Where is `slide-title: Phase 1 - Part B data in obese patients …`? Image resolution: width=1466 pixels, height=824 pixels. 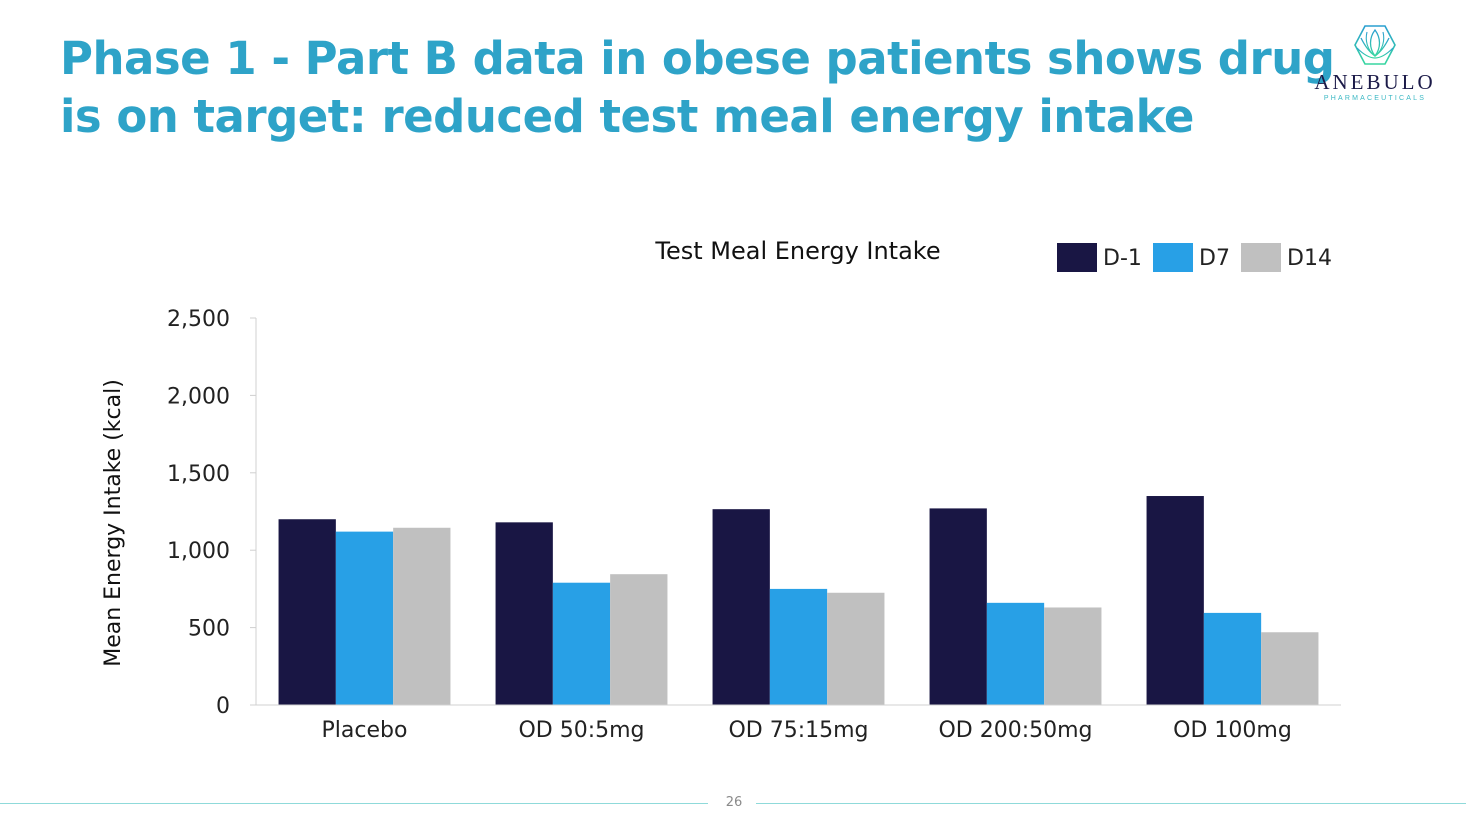
slide-title: Phase 1 - Part B data in obese patients … is located at coordinates (697, 88).